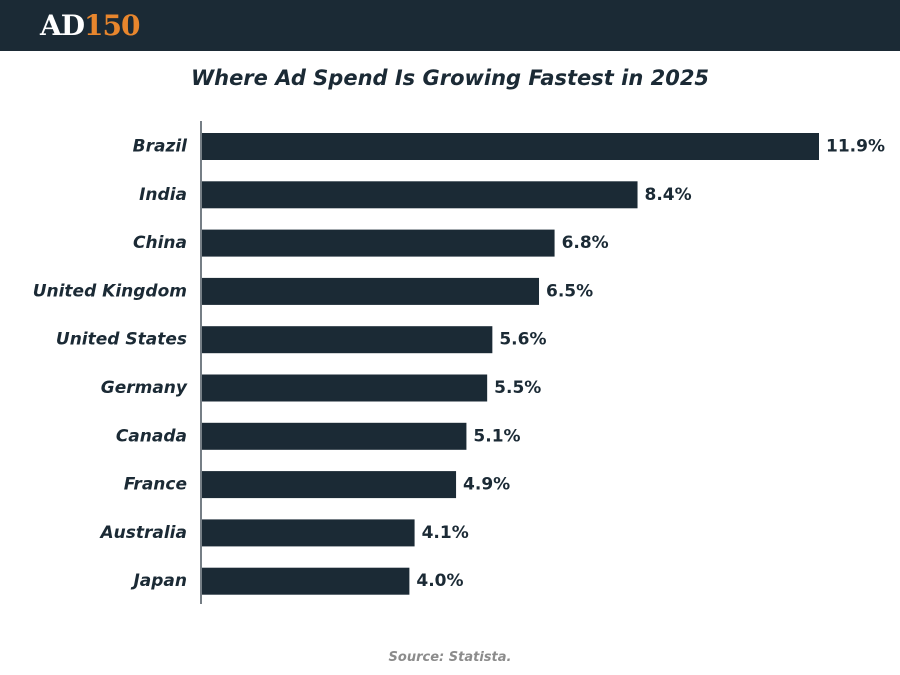 The height and width of the screenshot is (675, 900). What do you see at coordinates (668, 195) in the screenshot?
I see `value-label: 8.4%` at bounding box center [668, 195].